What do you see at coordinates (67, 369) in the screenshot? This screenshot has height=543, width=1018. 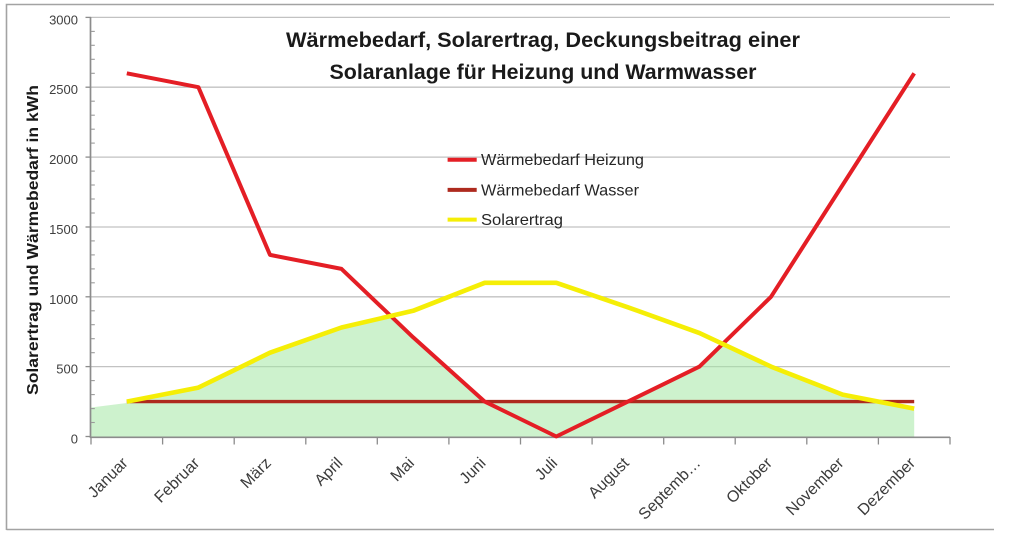 I see `svg-text: 500` at bounding box center [67, 369].